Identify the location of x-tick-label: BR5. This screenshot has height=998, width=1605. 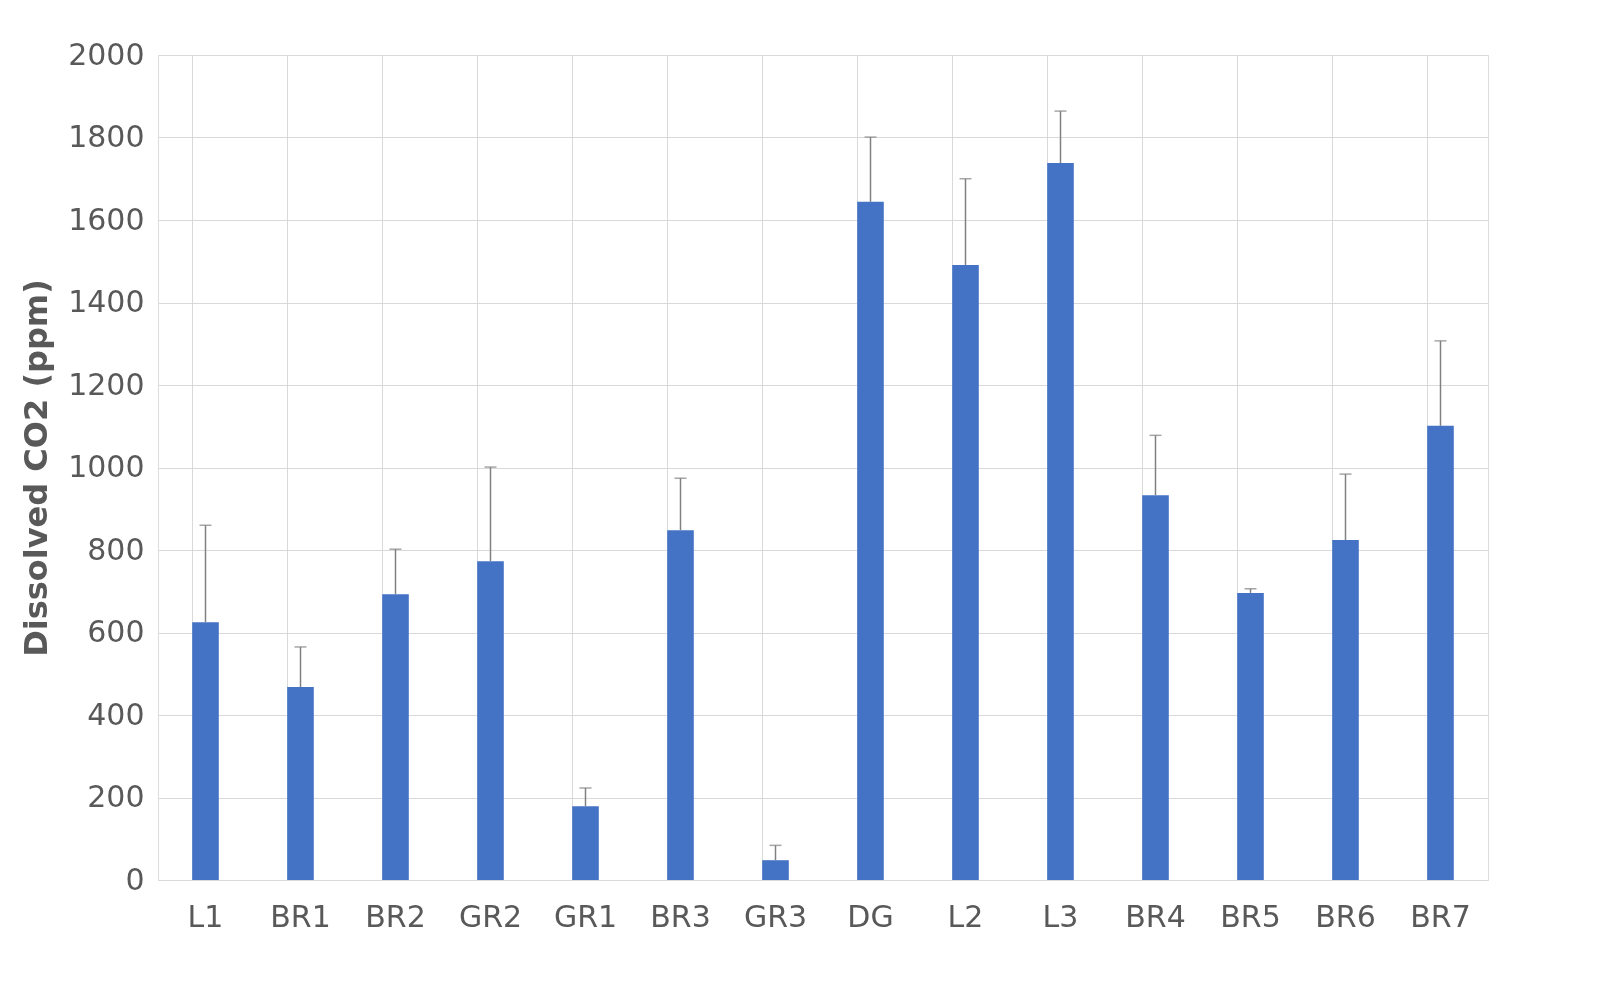
(1250, 916).